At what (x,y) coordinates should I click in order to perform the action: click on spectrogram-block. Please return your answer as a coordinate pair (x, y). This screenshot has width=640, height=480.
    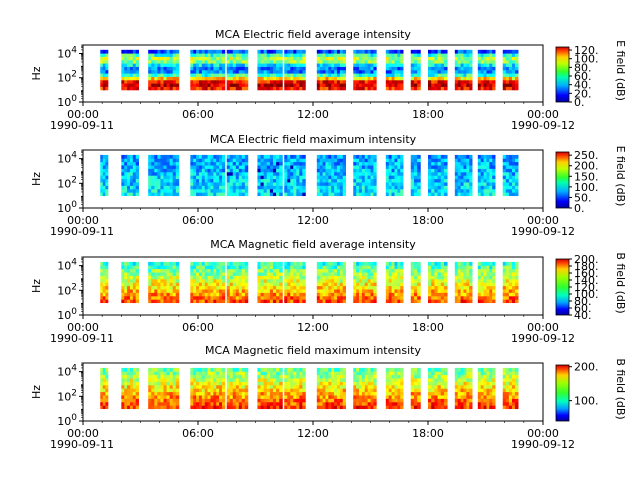
    Looking at the image, I should click on (237, 70).